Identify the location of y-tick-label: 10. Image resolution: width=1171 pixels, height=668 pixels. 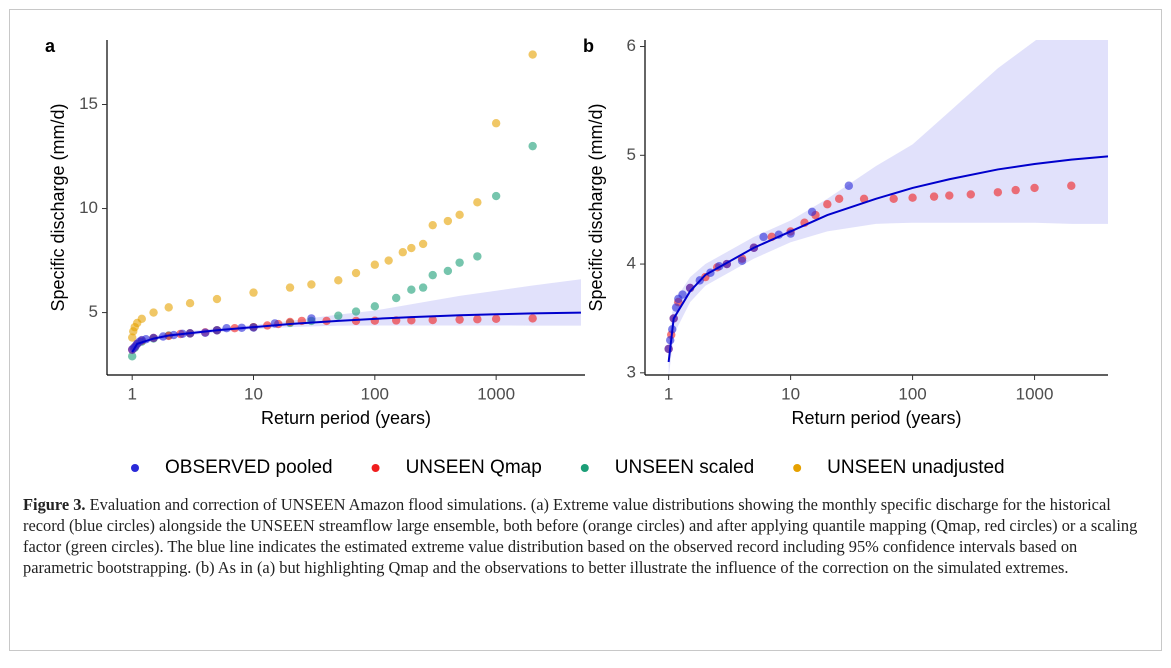
(88, 207).